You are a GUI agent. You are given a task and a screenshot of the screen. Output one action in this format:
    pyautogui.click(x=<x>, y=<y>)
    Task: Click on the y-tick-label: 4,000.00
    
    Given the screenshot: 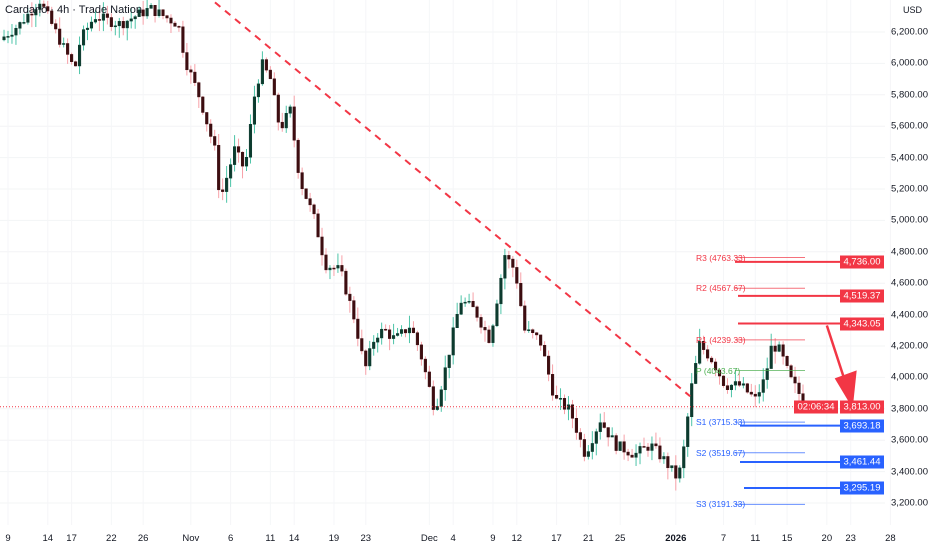 What is the action you would take?
    pyautogui.click(x=909, y=377)
    